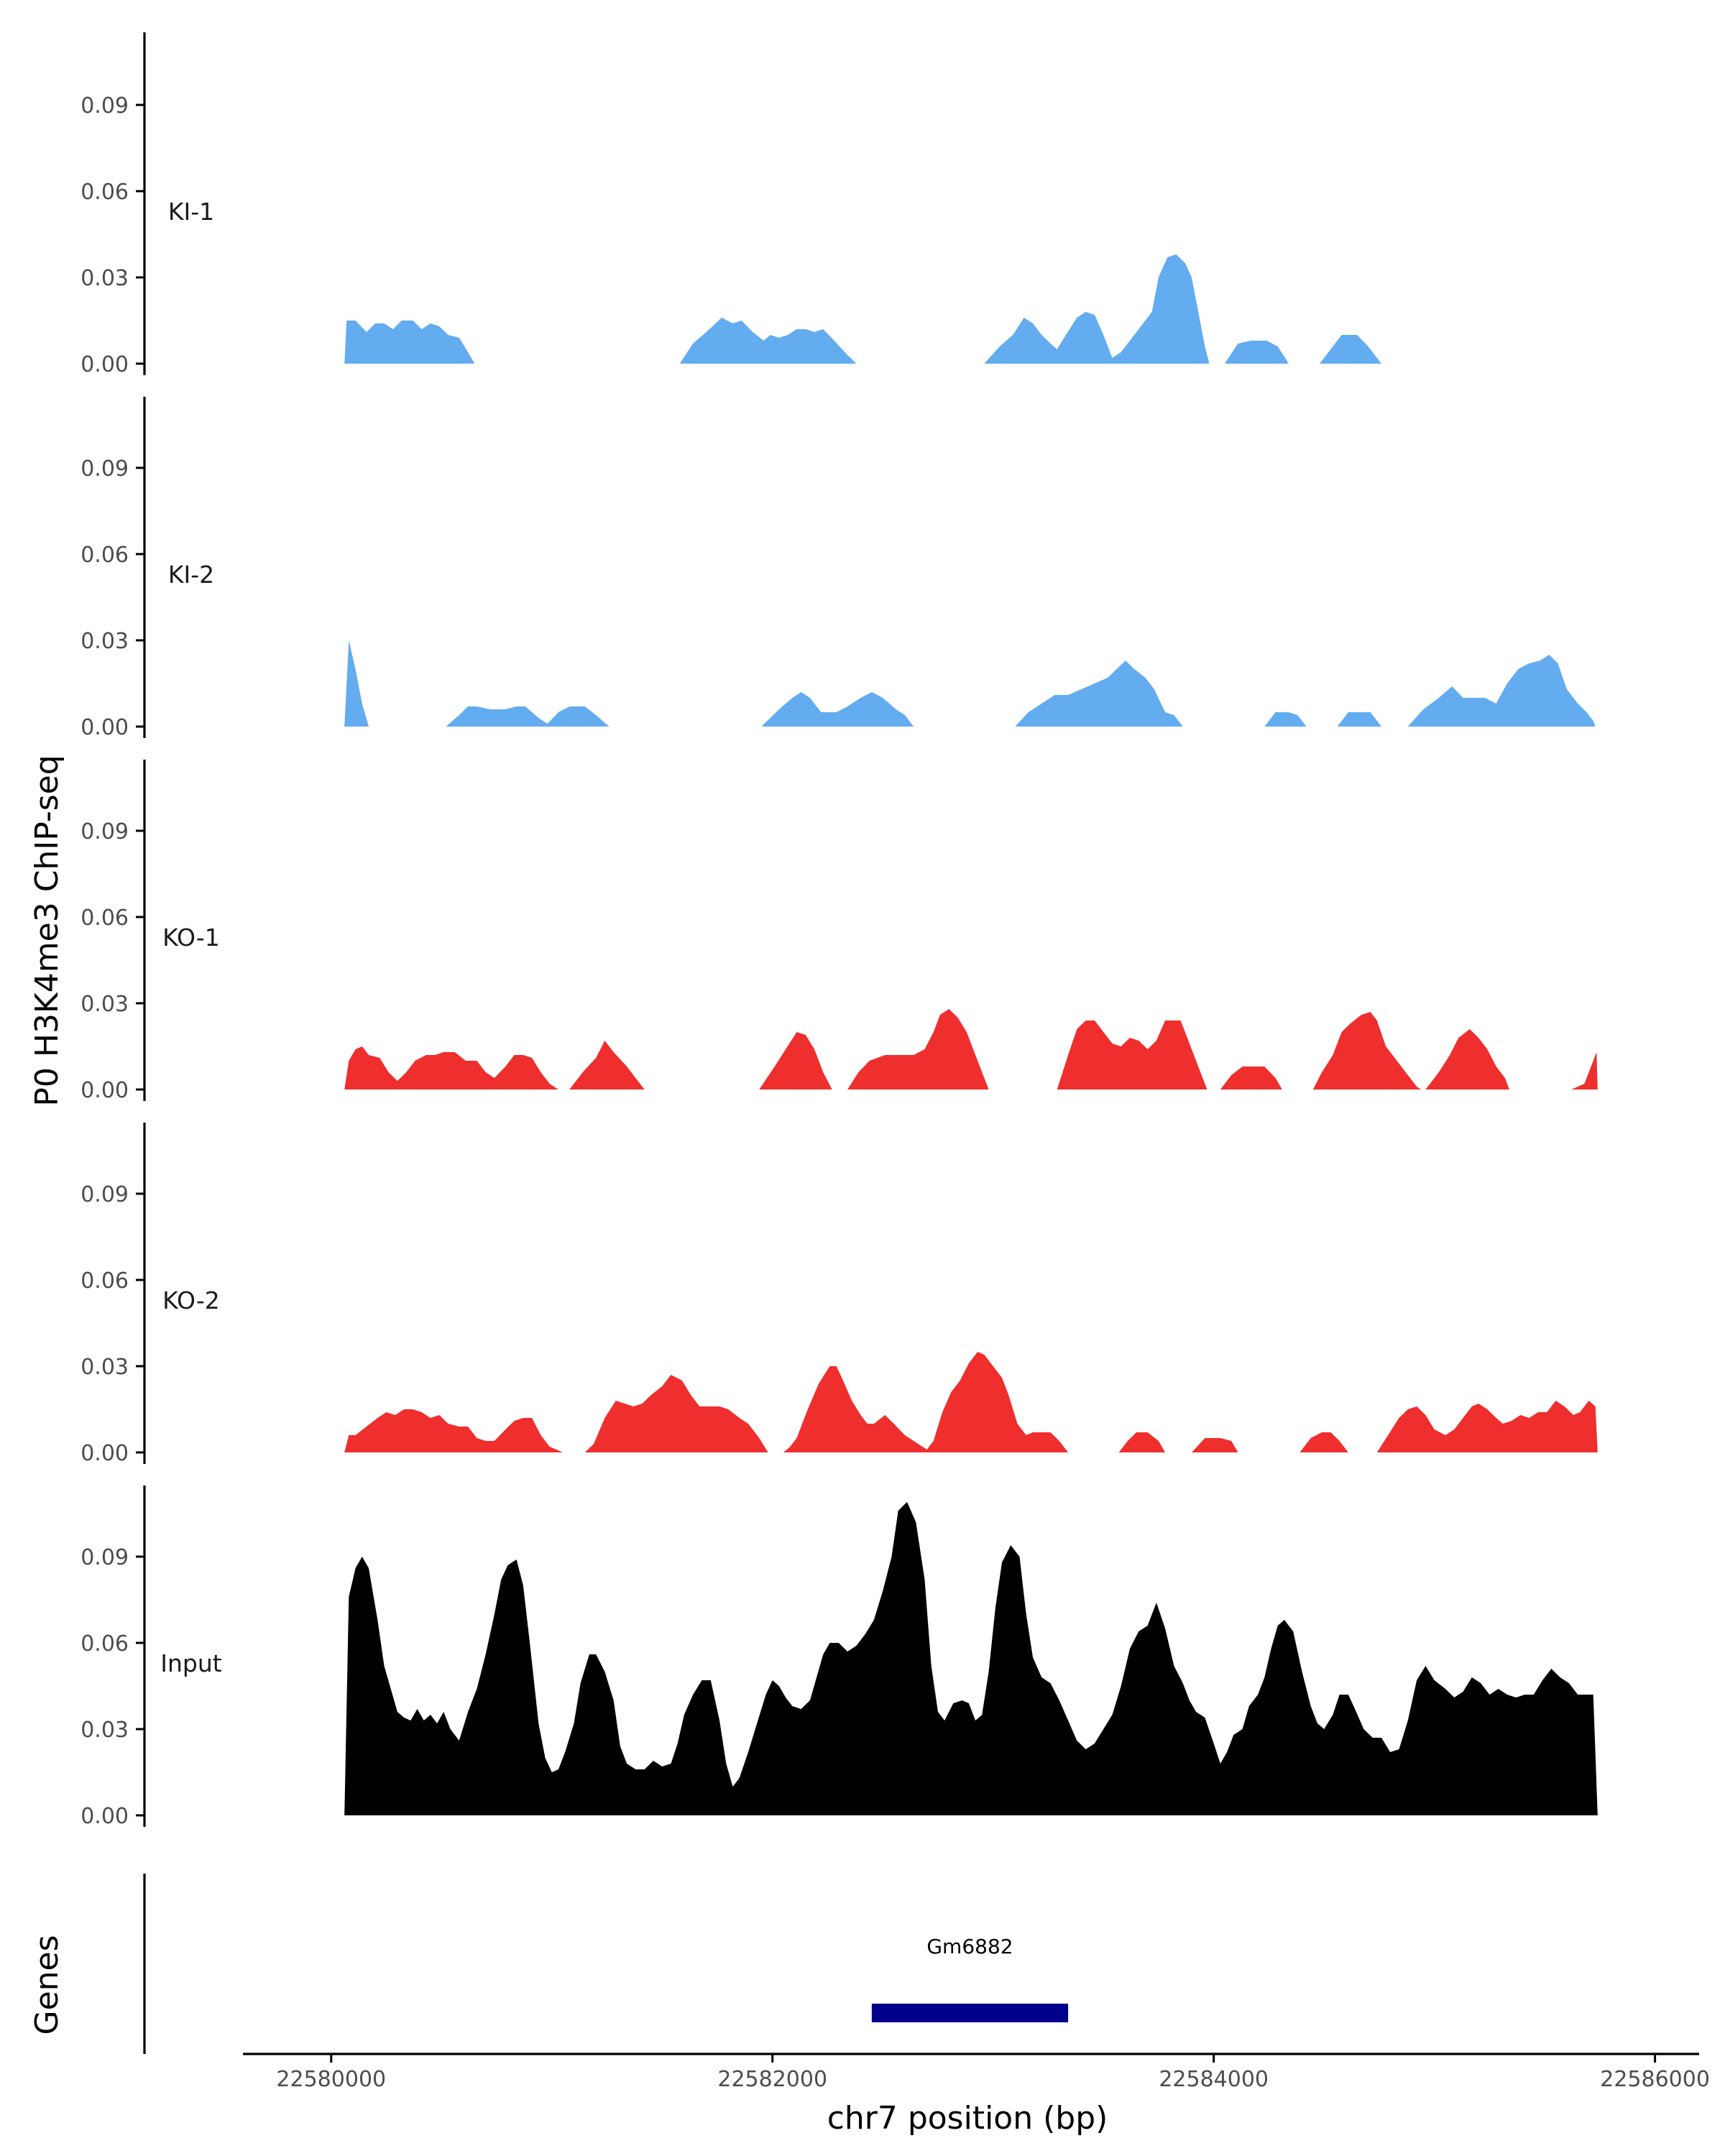 The height and width of the screenshot is (2156, 1725). I want to click on track-label: KO-2, so click(191, 1300).